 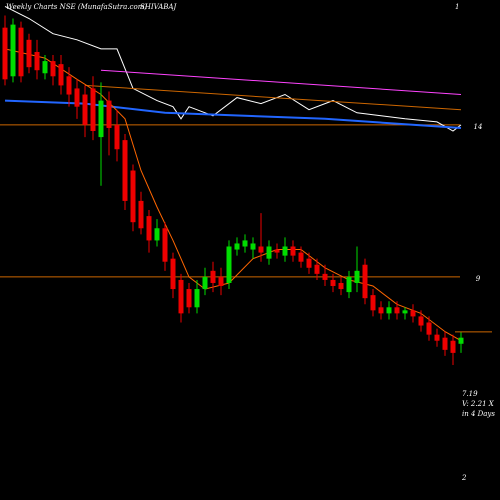 What do you see at coordinates (478, 414) in the screenshot?
I see `annotation: in 4 Days` at bounding box center [478, 414].